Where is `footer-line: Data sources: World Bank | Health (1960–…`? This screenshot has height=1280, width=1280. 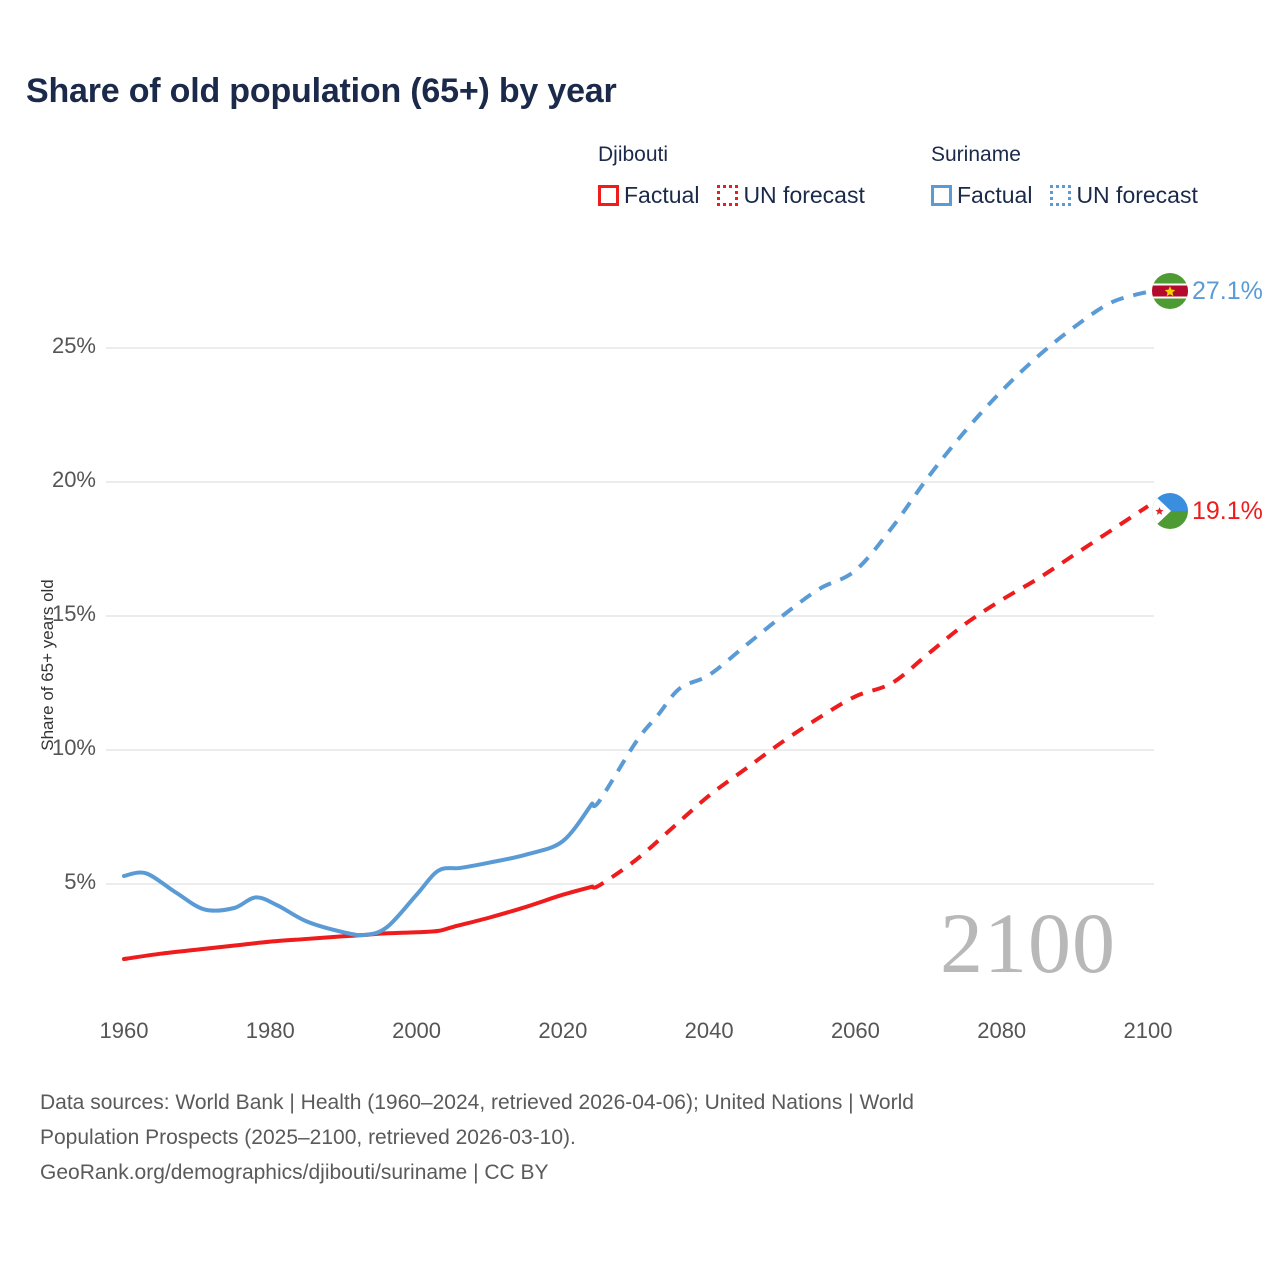
footer-line: Data sources: World Bank | Health (1960–… is located at coordinates (477, 1102).